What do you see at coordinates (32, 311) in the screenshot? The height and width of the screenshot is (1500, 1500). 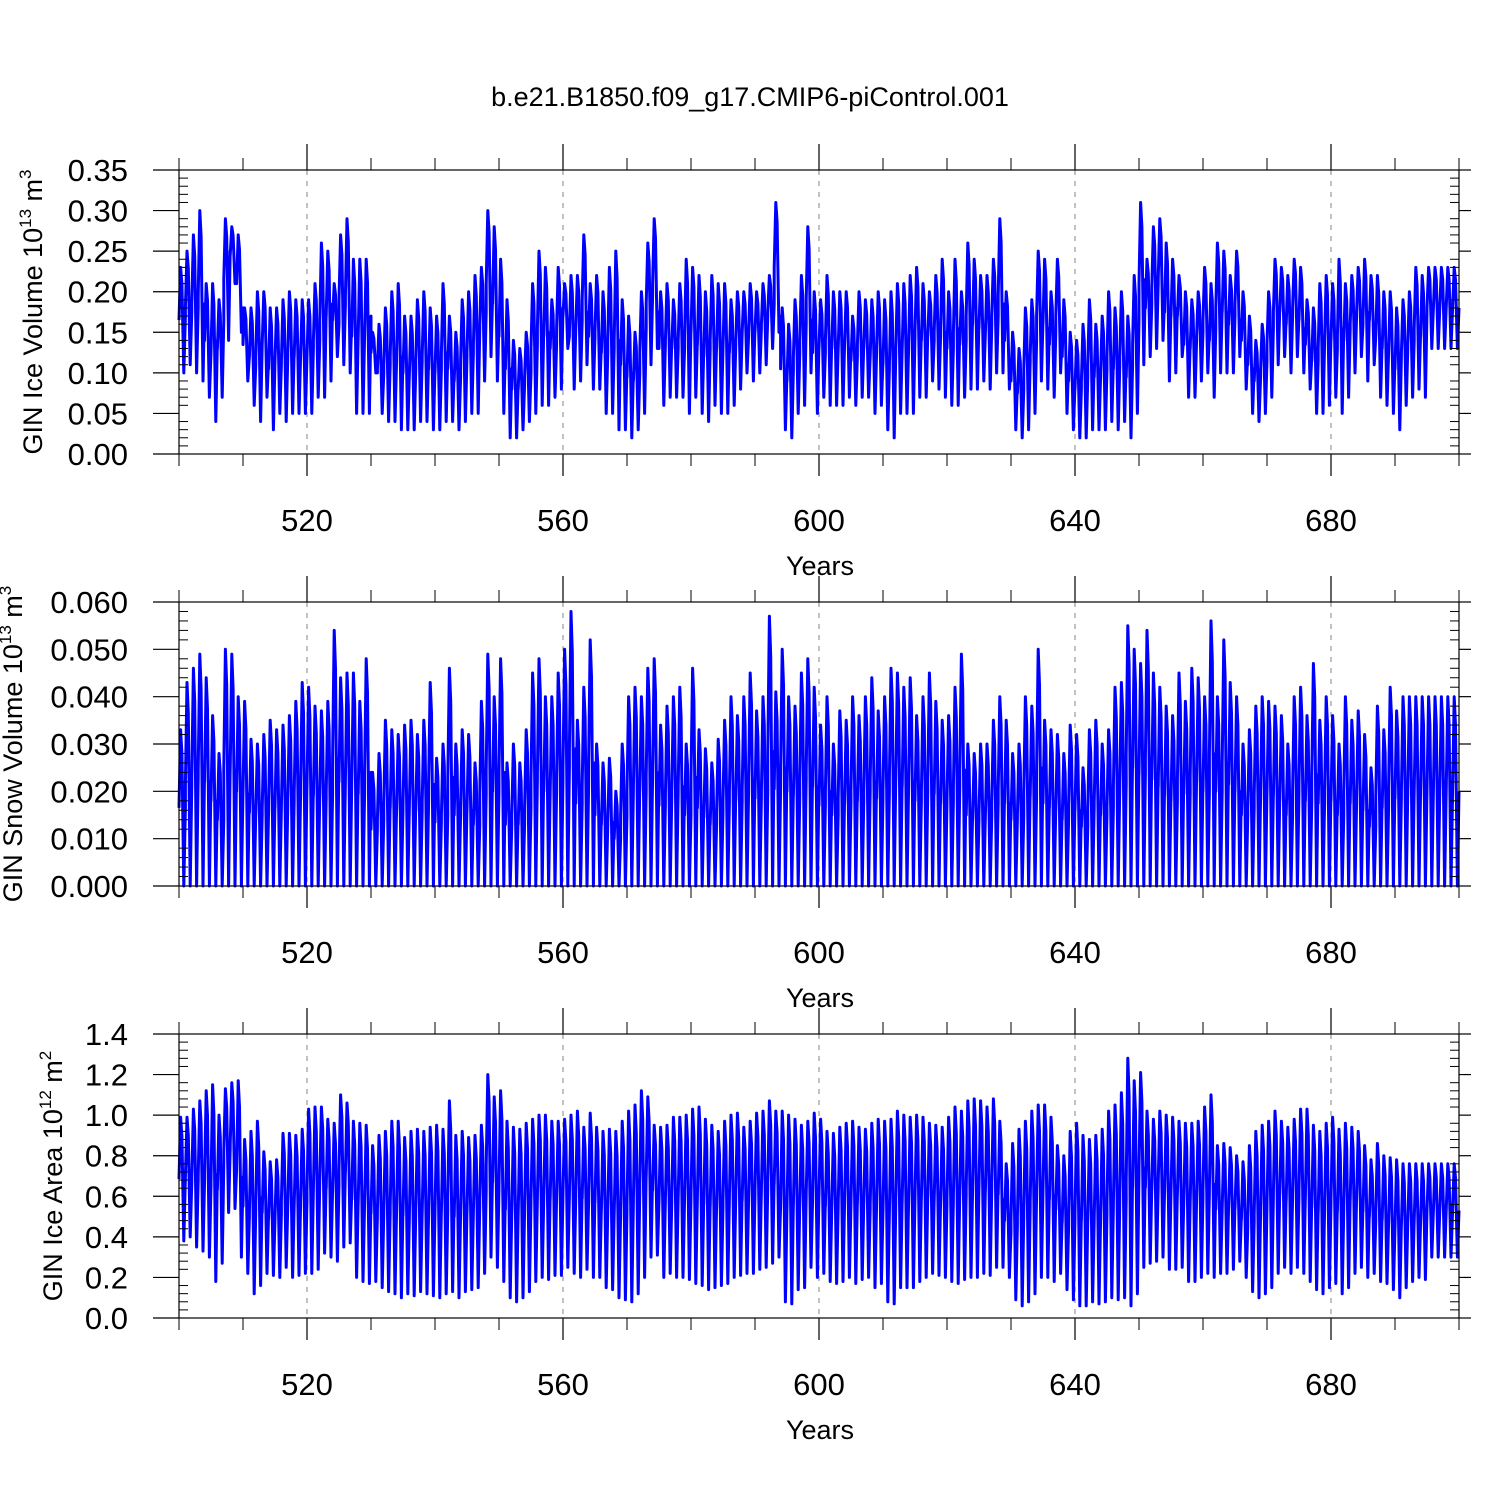 I see `y-axis-title: GIN Ice Volume 1013 m3` at bounding box center [32, 311].